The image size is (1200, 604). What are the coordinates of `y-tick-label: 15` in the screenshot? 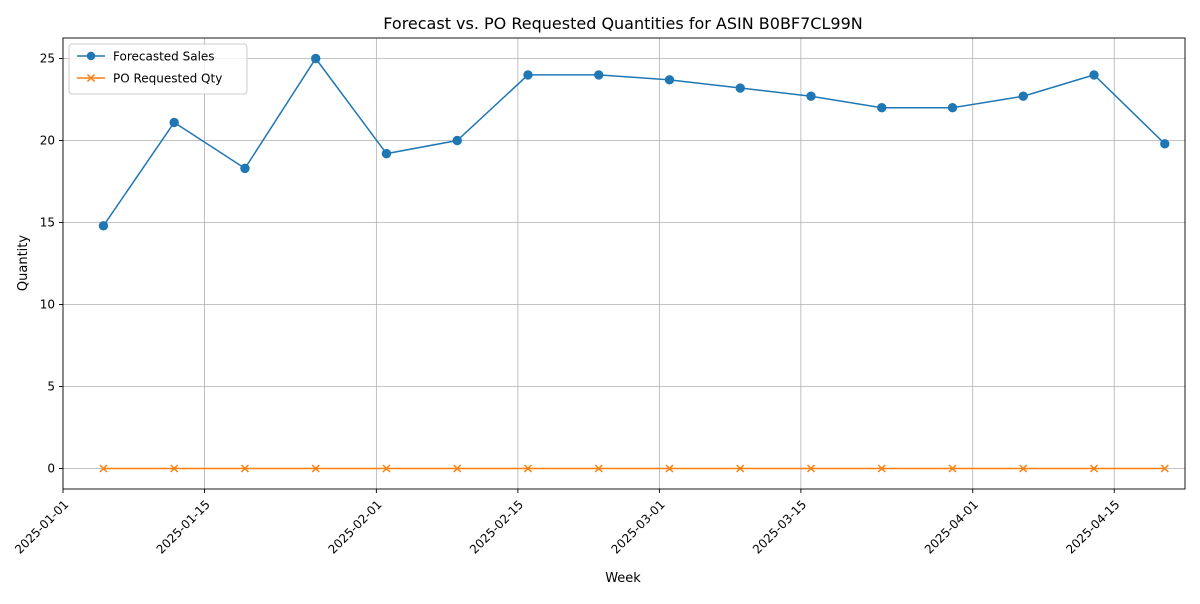 It's located at (47, 223).